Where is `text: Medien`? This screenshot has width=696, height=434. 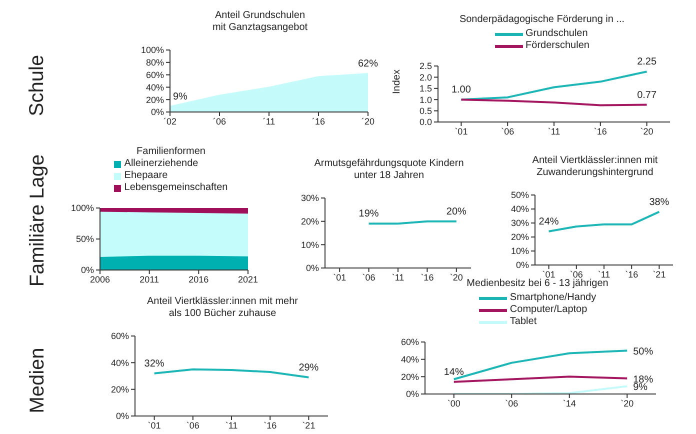
text: Medien is located at coordinates (38, 380).